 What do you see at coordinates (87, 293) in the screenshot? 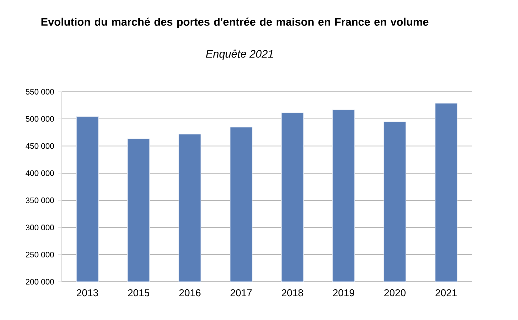
I see `x-tick-label: 2013` at bounding box center [87, 293].